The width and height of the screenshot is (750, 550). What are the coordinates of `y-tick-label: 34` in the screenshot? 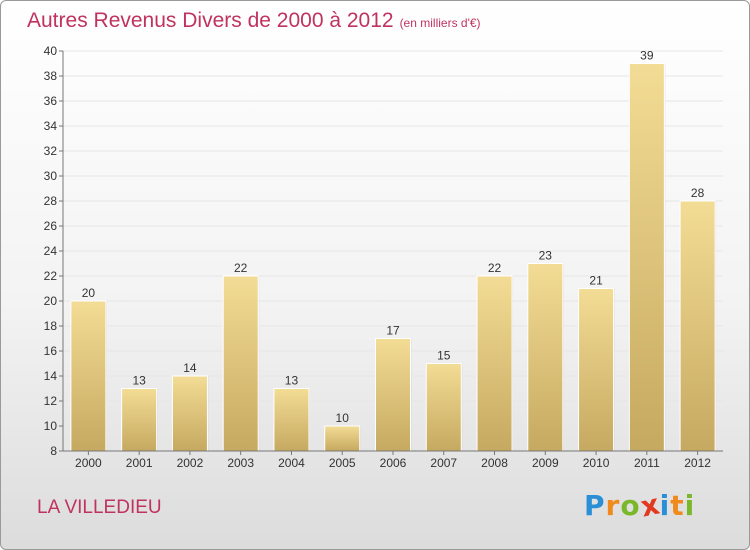 It's located at (51, 126).